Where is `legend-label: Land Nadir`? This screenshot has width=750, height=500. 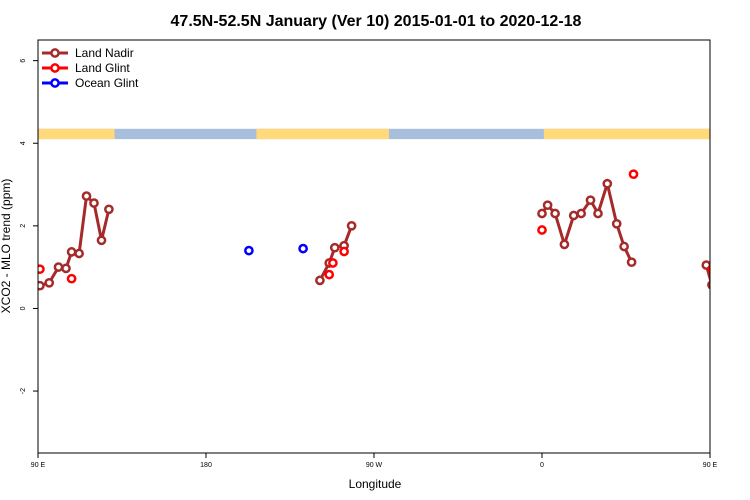 legend-label: Land Nadir is located at coordinates (104, 53).